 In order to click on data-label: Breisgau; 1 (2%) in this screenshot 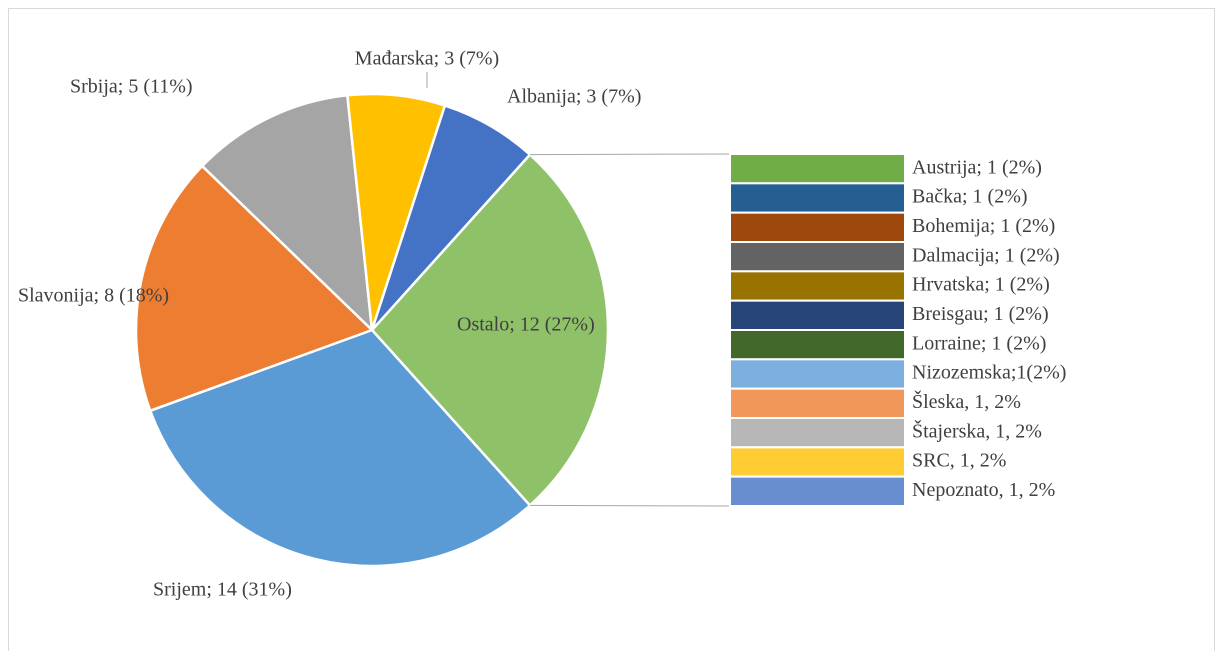, I will do `click(980, 314)`.